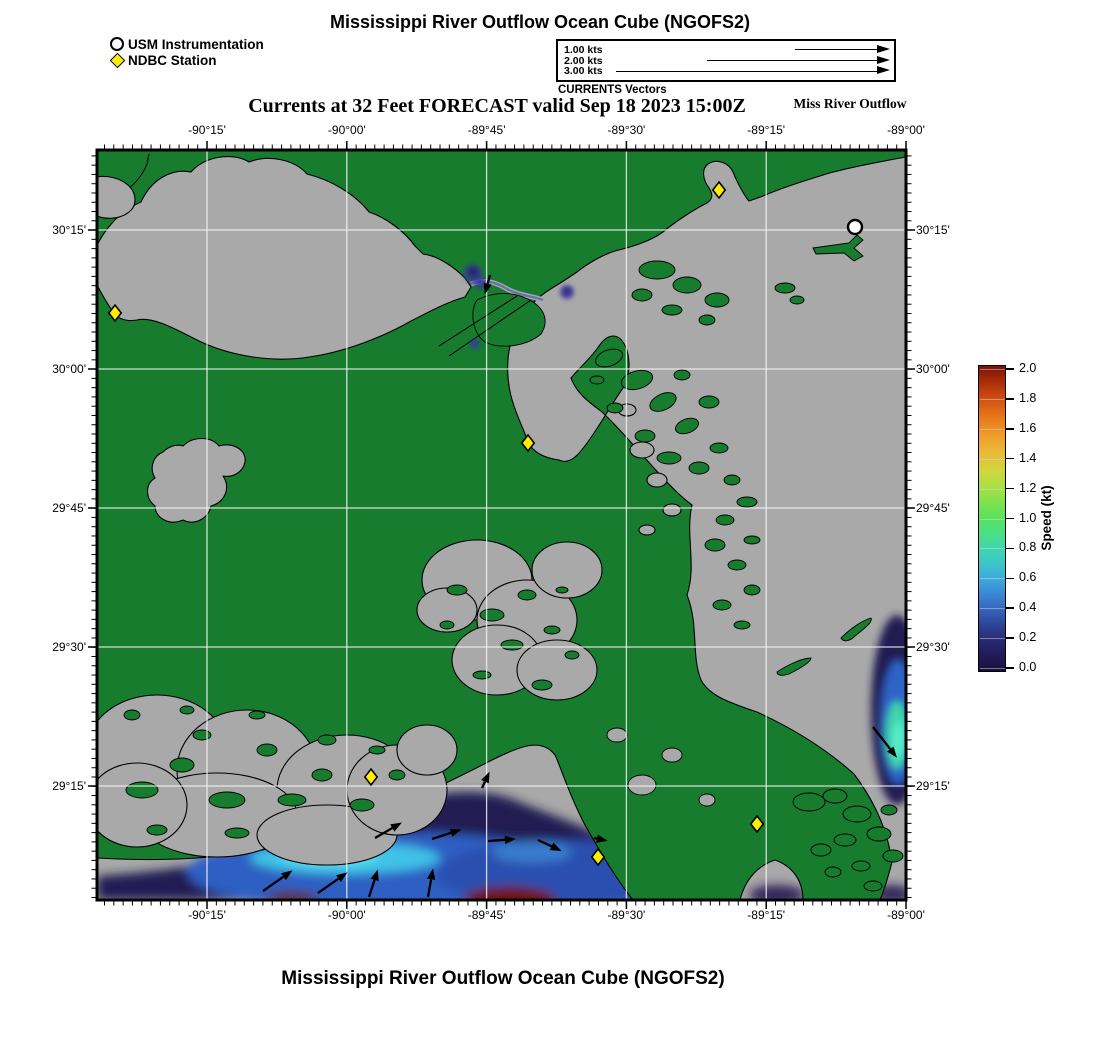 The image size is (1100, 1050). What do you see at coordinates (906, 130) in the screenshot?
I see `lon-tick-label-top: -89°00'` at bounding box center [906, 130].